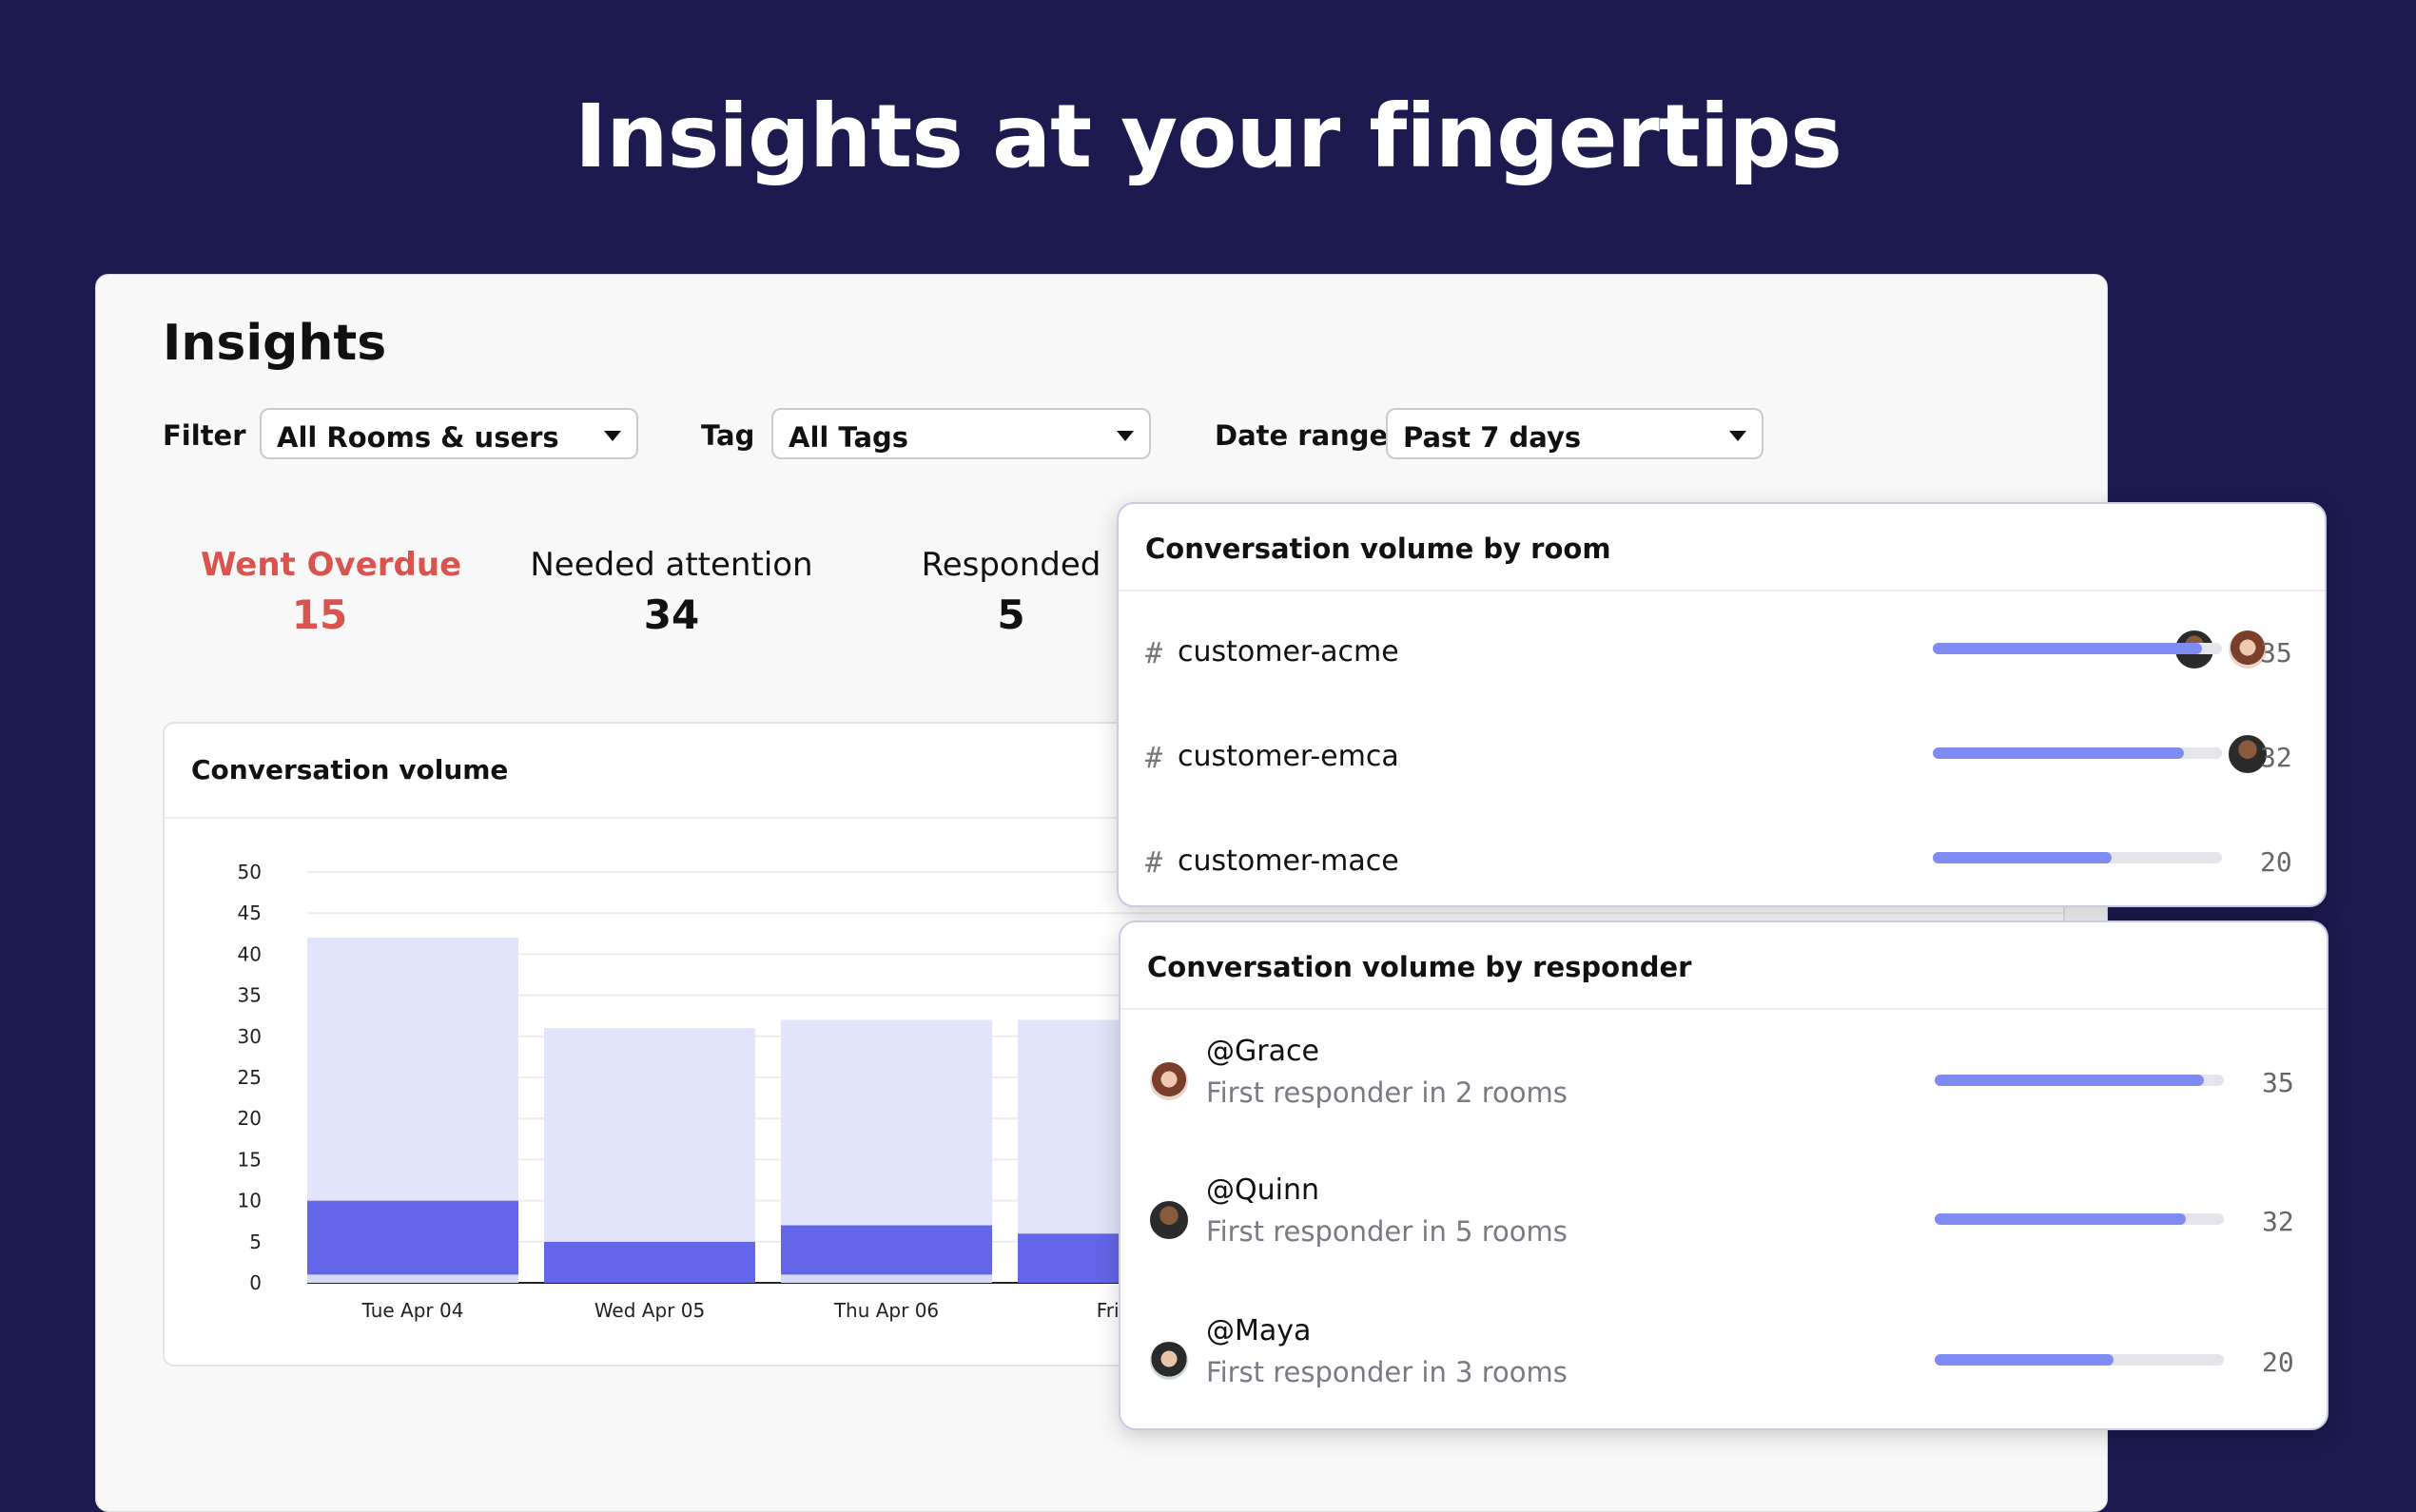  What do you see at coordinates (2276, 757) in the screenshot?
I see `room-count: 32` at bounding box center [2276, 757].